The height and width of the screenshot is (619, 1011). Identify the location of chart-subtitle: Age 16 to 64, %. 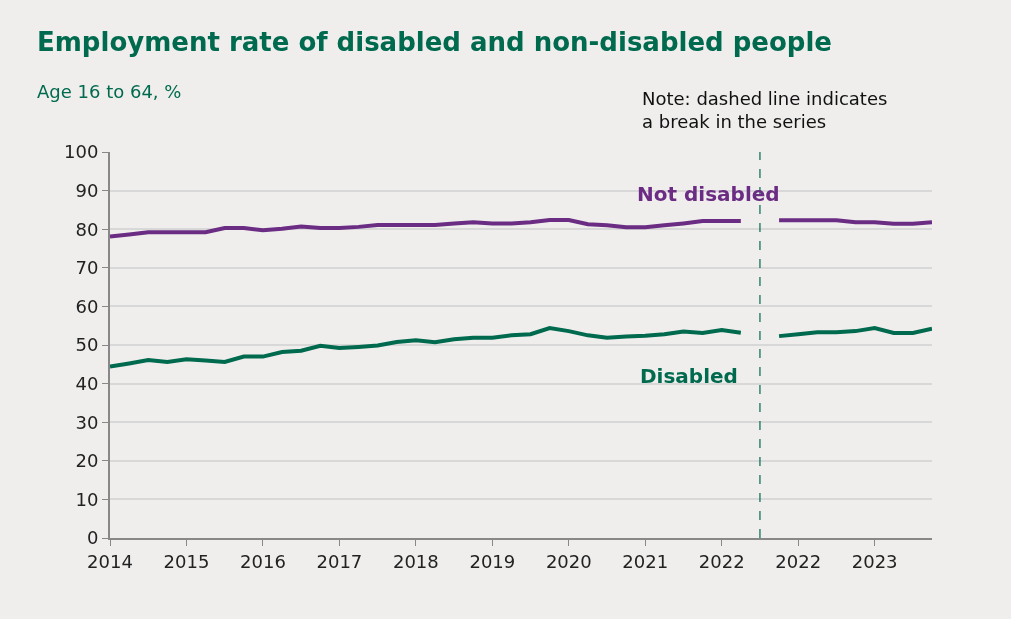
(109, 91).